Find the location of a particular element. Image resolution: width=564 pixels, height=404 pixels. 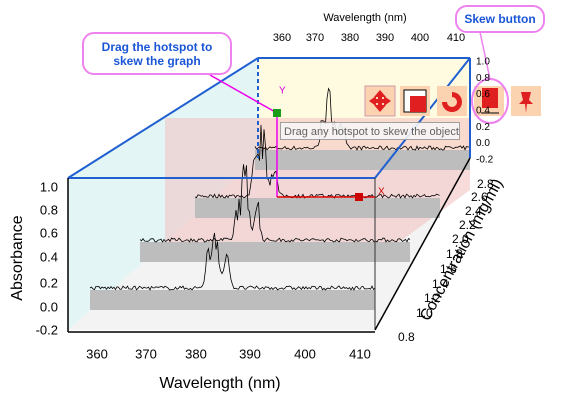

x-tick-label: 380 is located at coordinates (196, 353).